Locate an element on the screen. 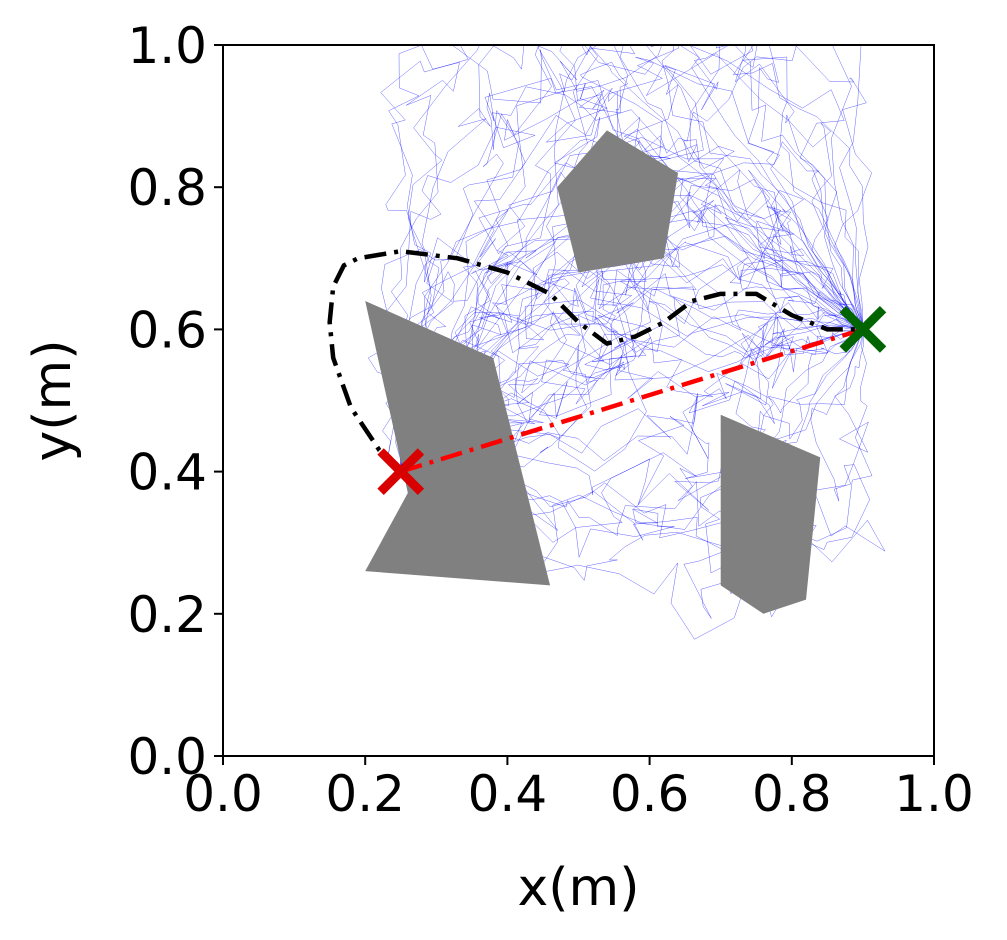 Image resolution: width=1007 pixels, height=940 pixels. straight-path-line is located at coordinates (632, 400).